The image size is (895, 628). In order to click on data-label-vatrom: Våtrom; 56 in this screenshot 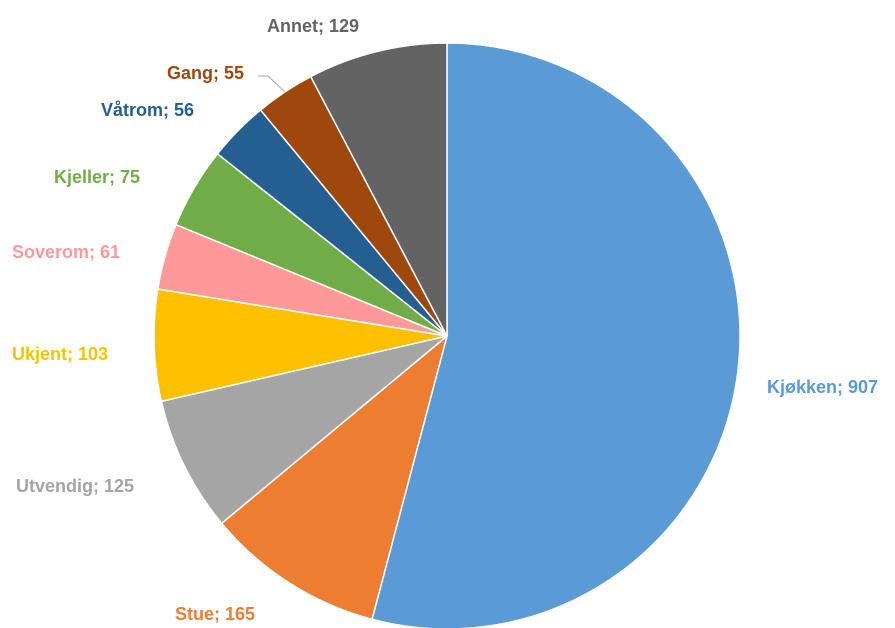, I will do `click(147, 110)`.